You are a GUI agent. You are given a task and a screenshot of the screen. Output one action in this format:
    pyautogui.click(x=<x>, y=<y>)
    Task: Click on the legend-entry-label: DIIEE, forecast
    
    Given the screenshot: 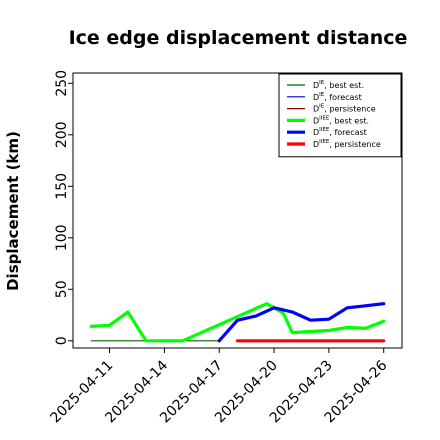 What is the action you would take?
    pyautogui.click(x=340, y=132)
    